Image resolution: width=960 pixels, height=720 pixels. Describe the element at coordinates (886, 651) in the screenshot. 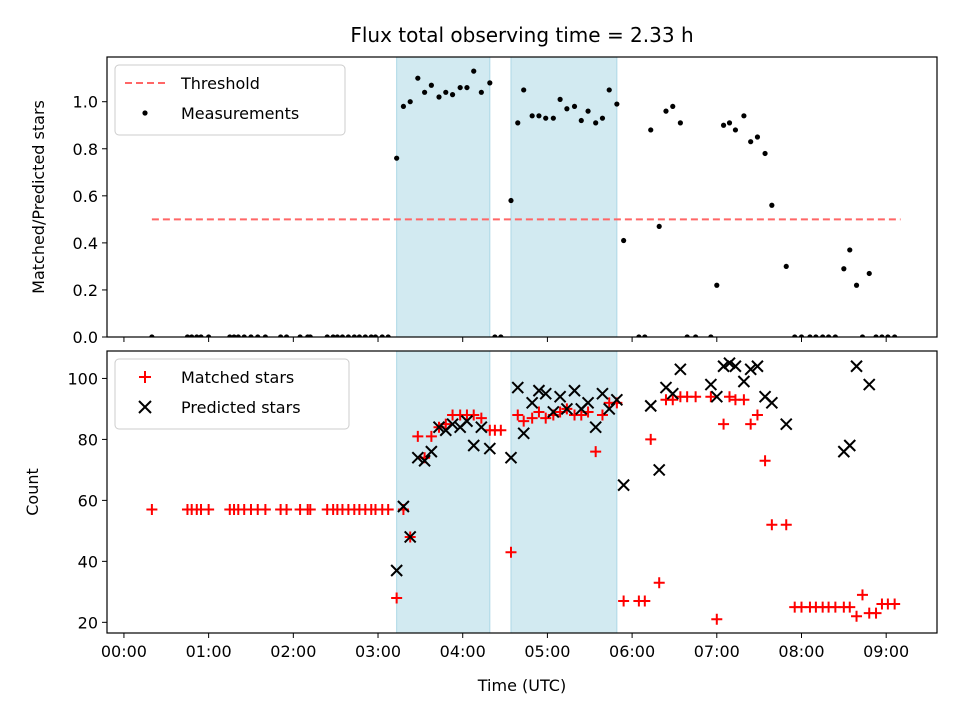

I see `x-tick-label: 09:00` at that location.